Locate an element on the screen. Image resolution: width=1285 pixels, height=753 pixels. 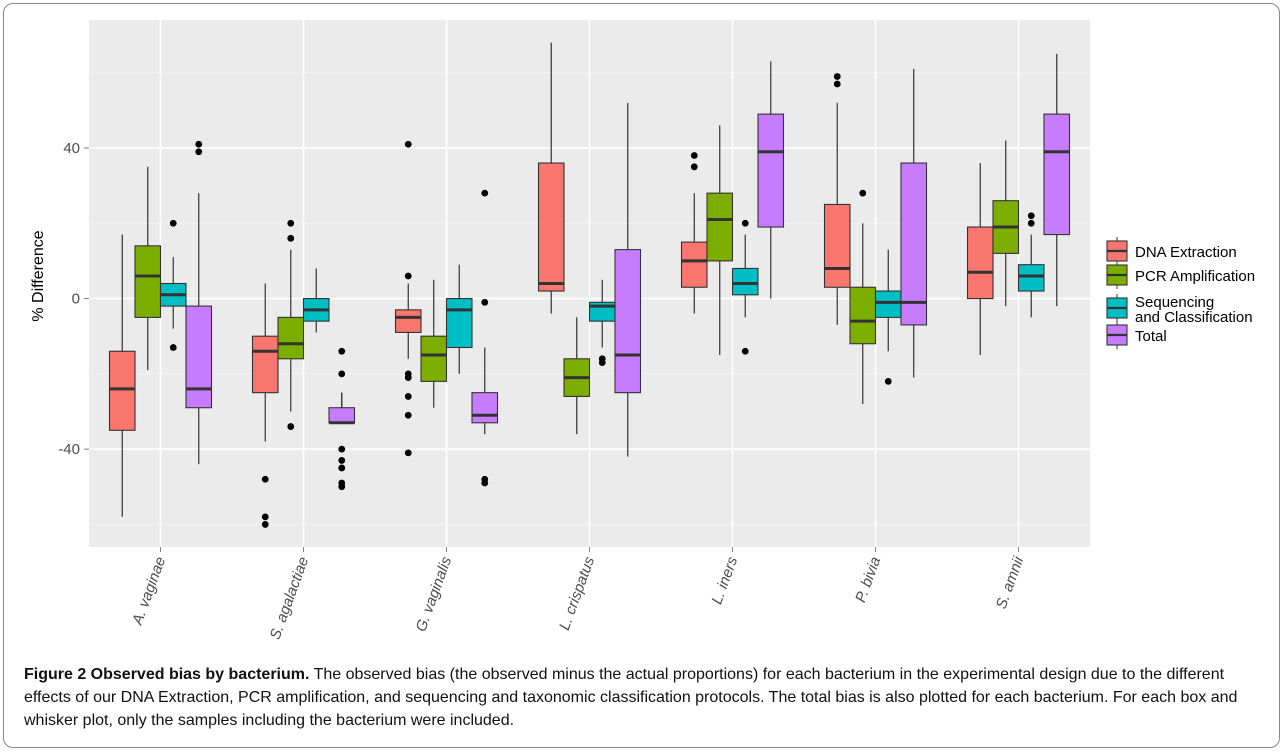
x-tick-label: L. iners is located at coordinates (724, 580).